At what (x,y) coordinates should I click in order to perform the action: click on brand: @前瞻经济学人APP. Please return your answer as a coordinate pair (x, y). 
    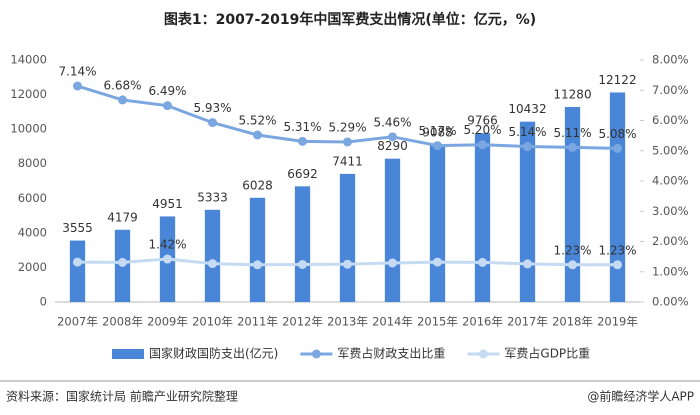
    Looking at the image, I should click on (640, 396).